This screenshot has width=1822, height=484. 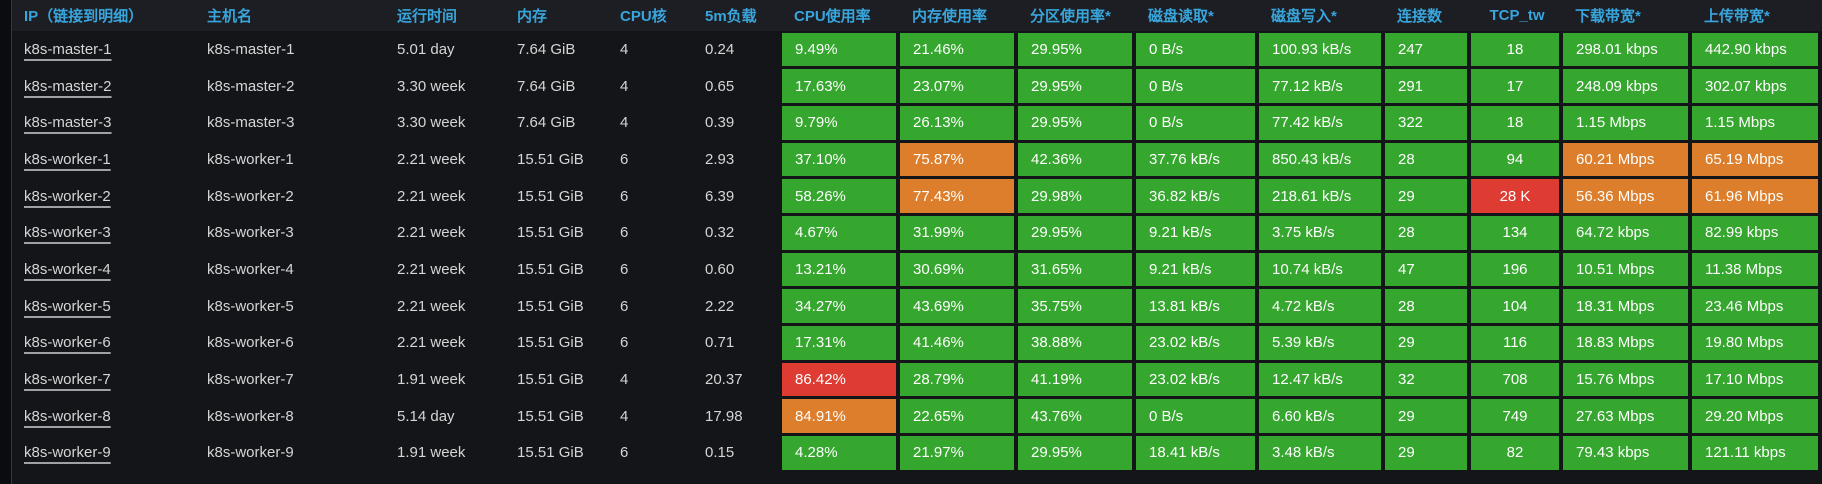 What do you see at coordinates (724, 380) in the screenshot?
I see `cell-load_5m: 20.37` at bounding box center [724, 380].